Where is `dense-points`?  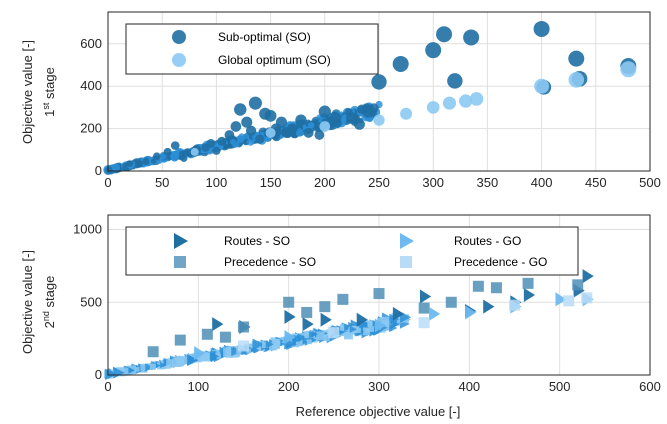 dense-points is located at coordinates (257, 346).